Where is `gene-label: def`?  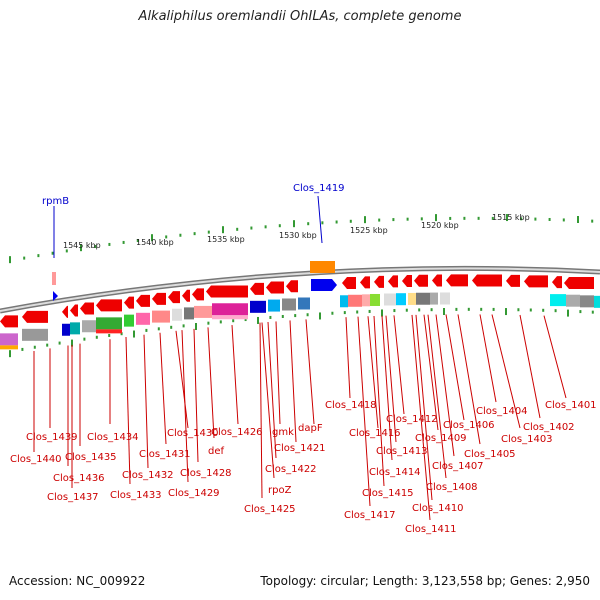 gene-label: def is located at coordinates (216, 451).